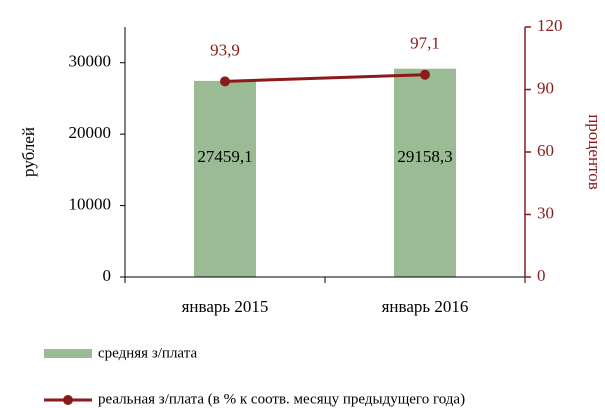 The width and height of the screenshot is (605, 408). What do you see at coordinates (425, 43) in the screenshot?
I see `line-value-label: 97,1` at bounding box center [425, 43].